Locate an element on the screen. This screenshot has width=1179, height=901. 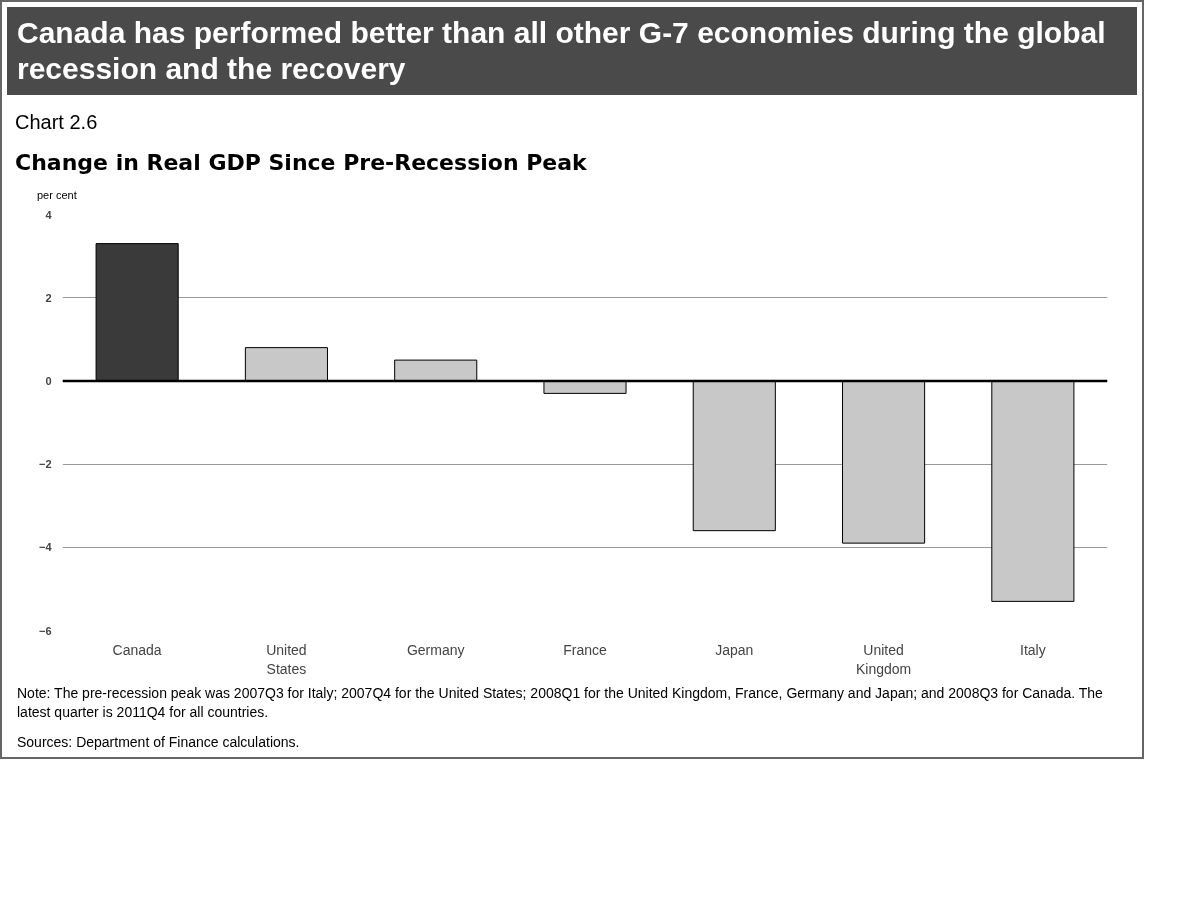
chart-subtitle: Change in Real GDP Since Pre-Recession Peak is located at coordinates (301, 162).